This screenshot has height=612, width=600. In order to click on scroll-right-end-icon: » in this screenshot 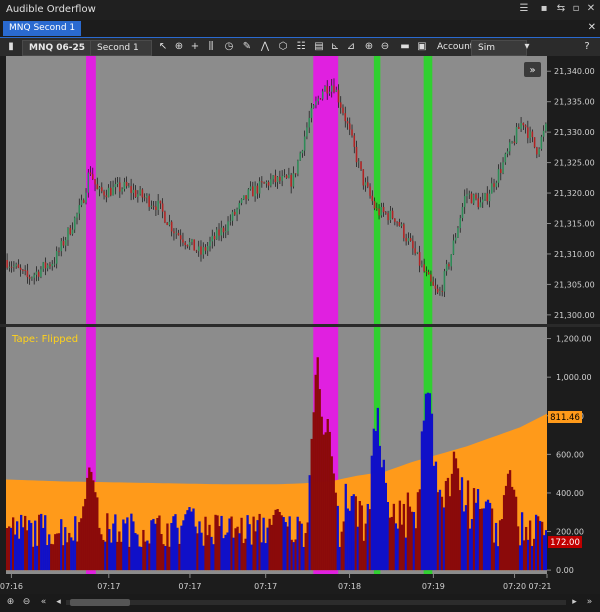, I will do `click(589, 602)`.